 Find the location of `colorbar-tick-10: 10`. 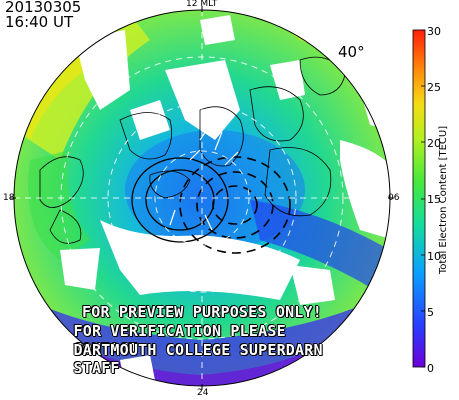

colorbar-tick-10: 10 is located at coordinates (434, 256).